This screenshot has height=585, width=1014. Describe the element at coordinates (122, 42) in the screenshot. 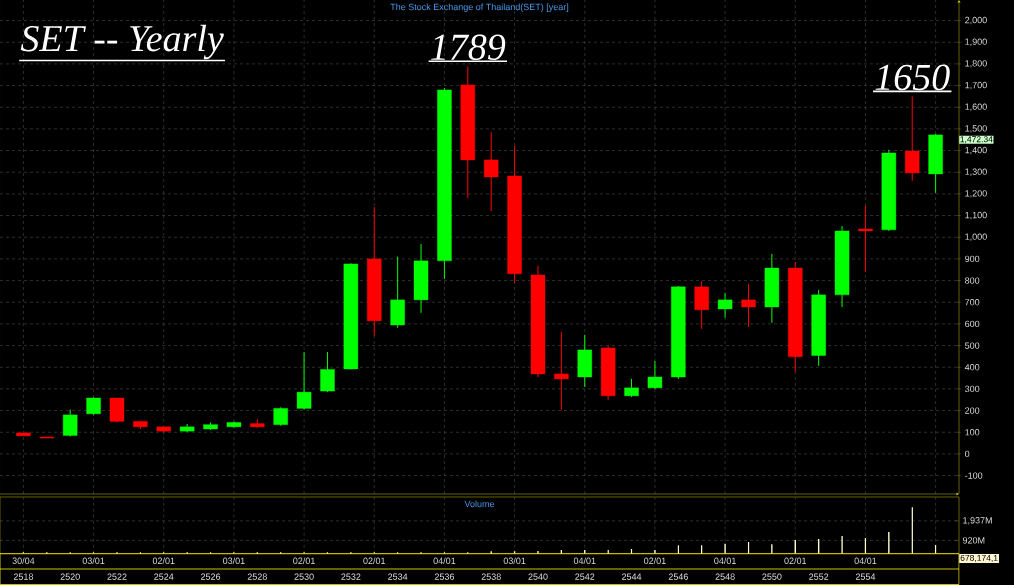

I see `annotation: SET -- Yearly` at that location.